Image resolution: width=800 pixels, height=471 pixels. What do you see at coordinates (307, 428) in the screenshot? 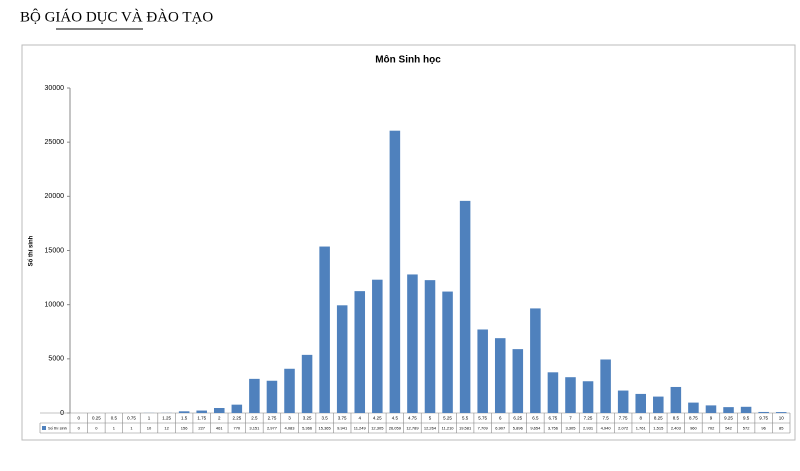
I see `table-value: 5,366` at bounding box center [307, 428].